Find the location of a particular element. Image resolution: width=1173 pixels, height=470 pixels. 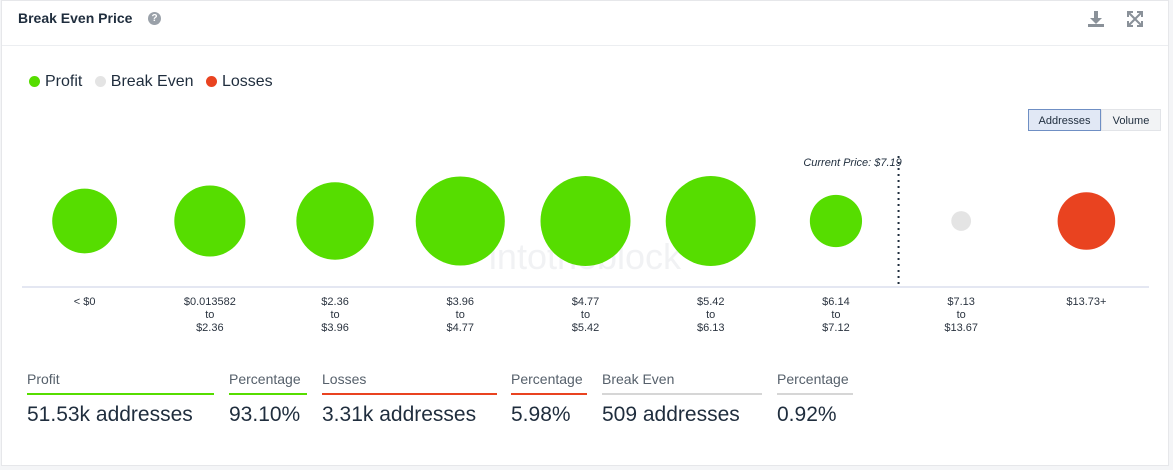

x-tick-label: $3.96 to $4.77 is located at coordinates (461, 315).